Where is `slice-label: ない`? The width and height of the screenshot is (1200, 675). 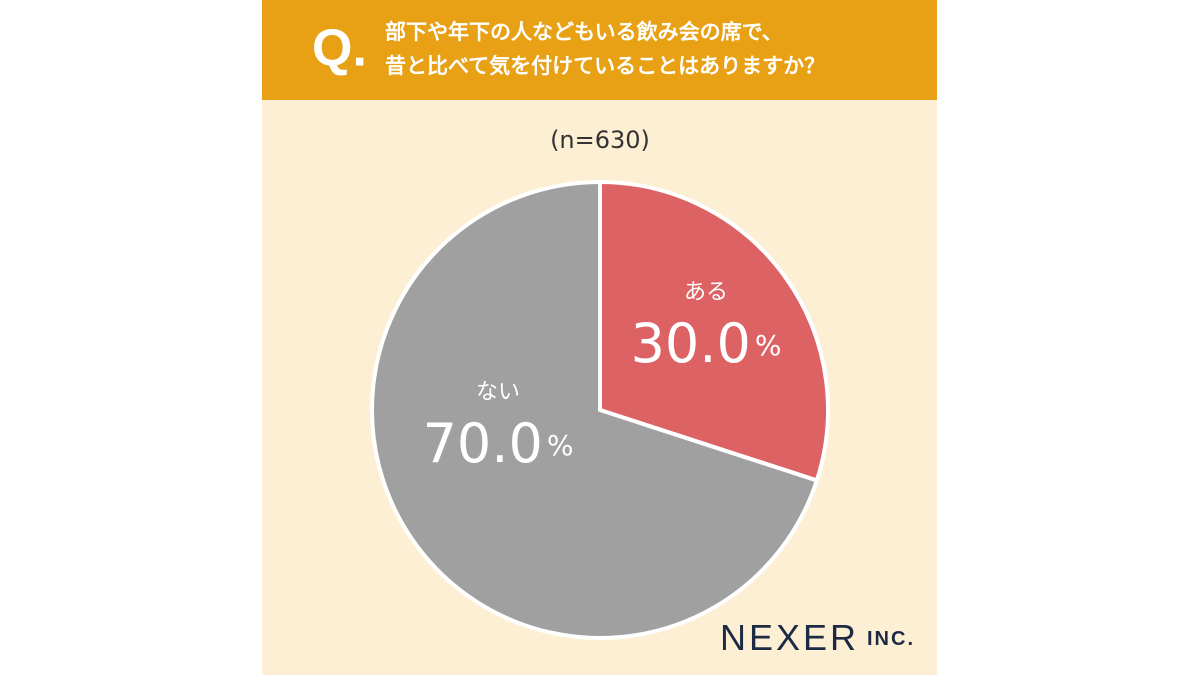
slice-label: ない is located at coordinates (498, 392).